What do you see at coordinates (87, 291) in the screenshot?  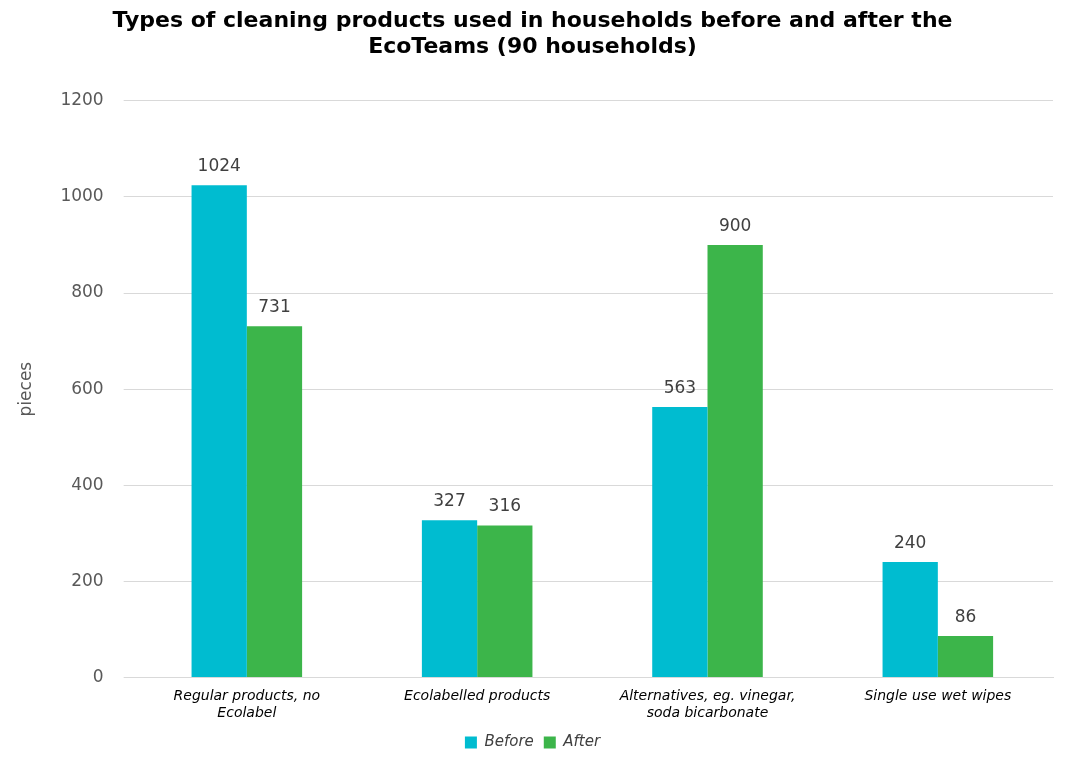 I see `y-tick-label: 800` at bounding box center [87, 291].